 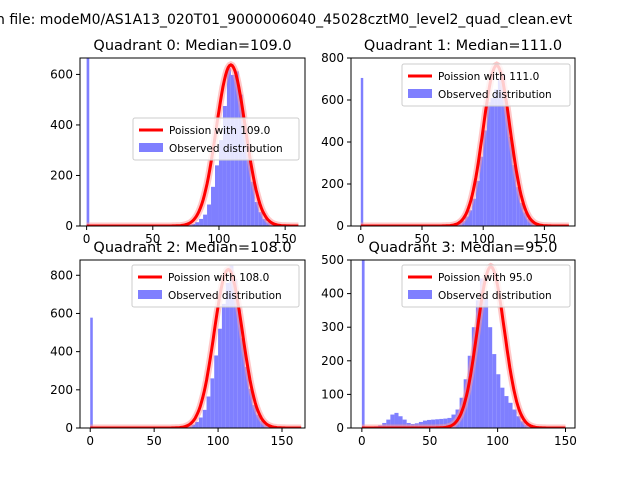 I want to click on legend-fit-label: Poission with 109.0, so click(x=219, y=131).